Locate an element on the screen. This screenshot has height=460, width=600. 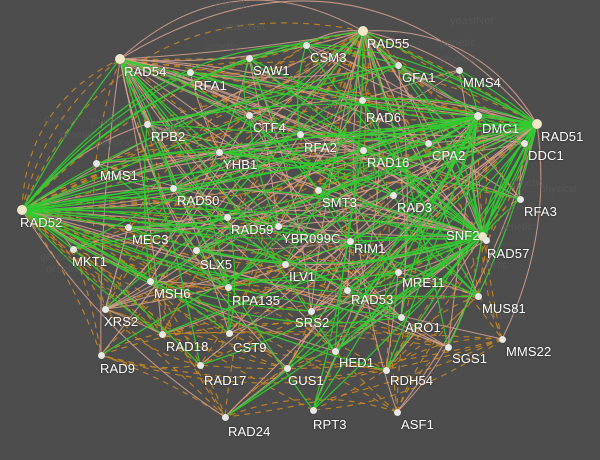
node-rad6 is located at coordinates (362, 100).